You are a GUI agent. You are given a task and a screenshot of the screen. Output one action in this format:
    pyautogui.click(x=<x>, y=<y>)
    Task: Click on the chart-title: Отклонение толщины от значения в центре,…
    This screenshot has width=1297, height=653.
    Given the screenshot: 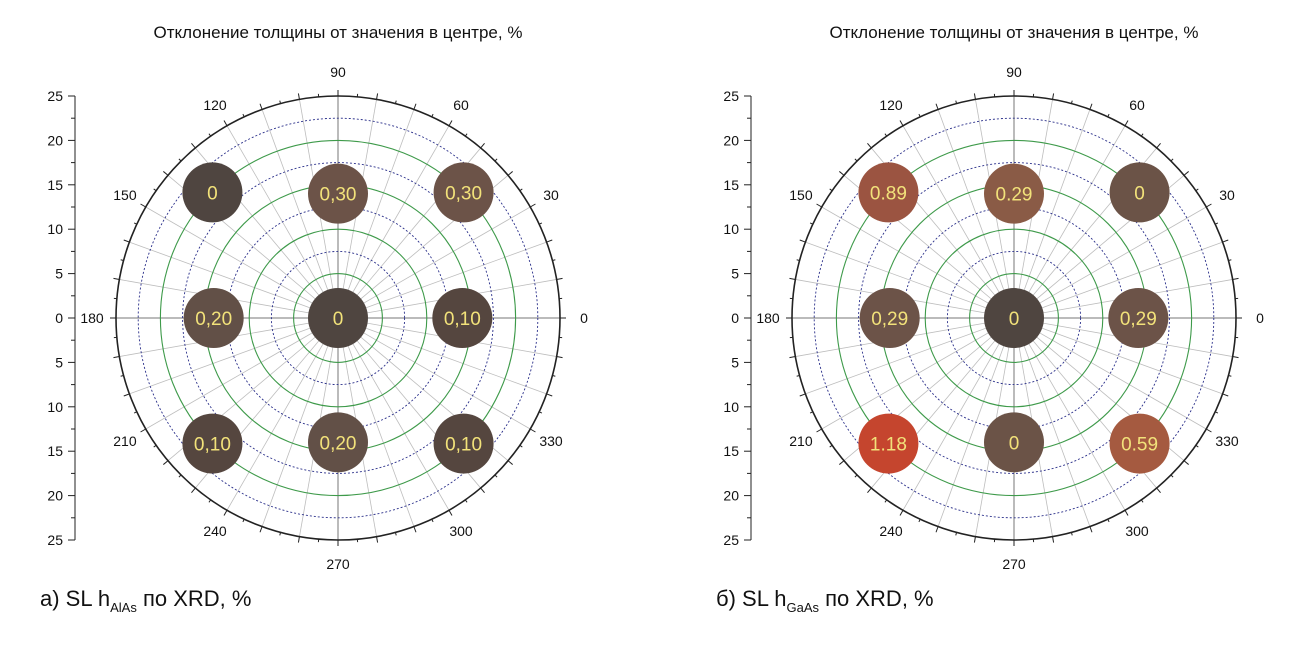 What is the action you would take?
    pyautogui.click(x=1014, y=32)
    